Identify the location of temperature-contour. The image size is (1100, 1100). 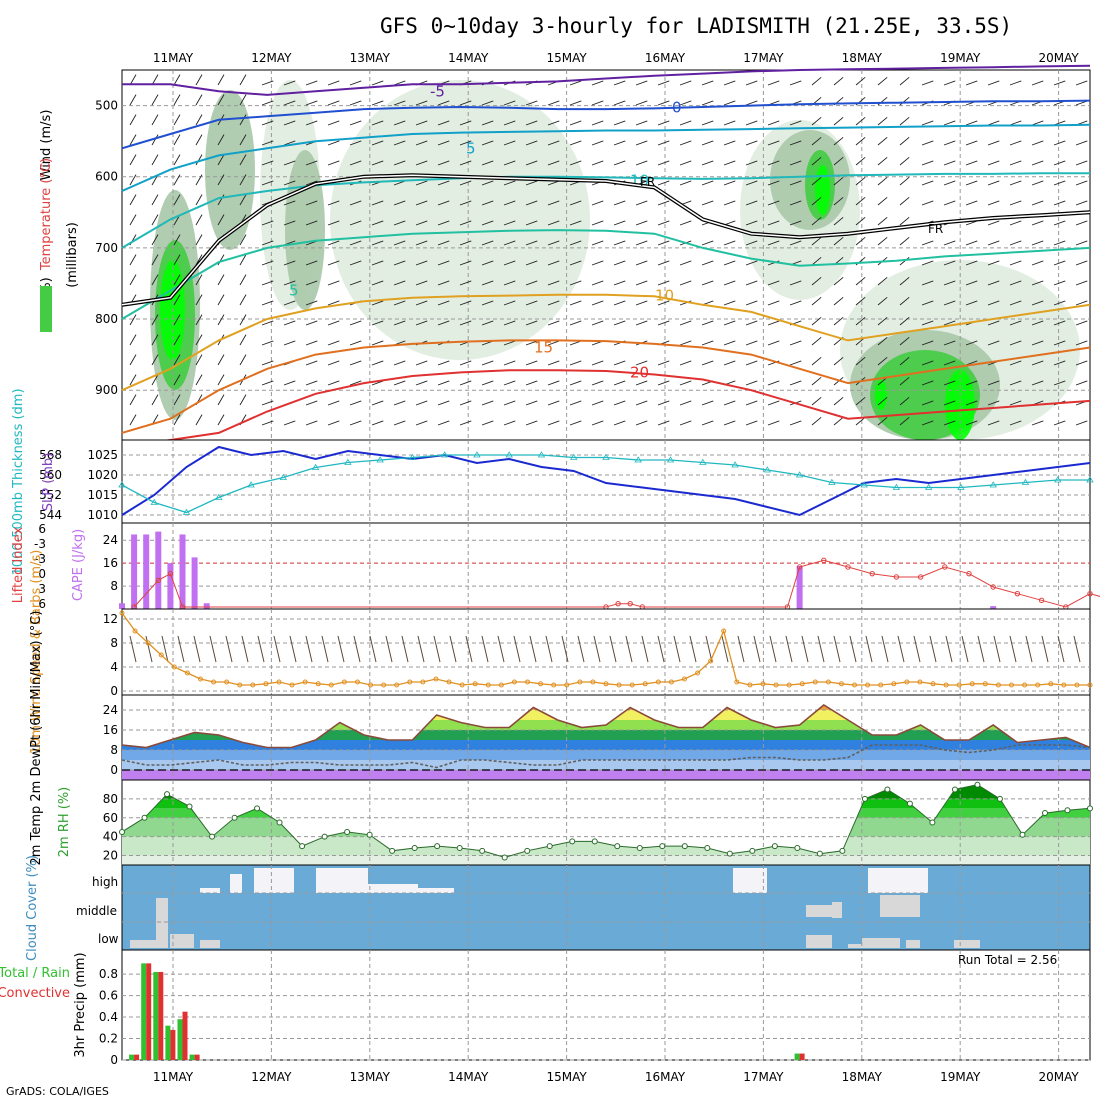
(606, 80).